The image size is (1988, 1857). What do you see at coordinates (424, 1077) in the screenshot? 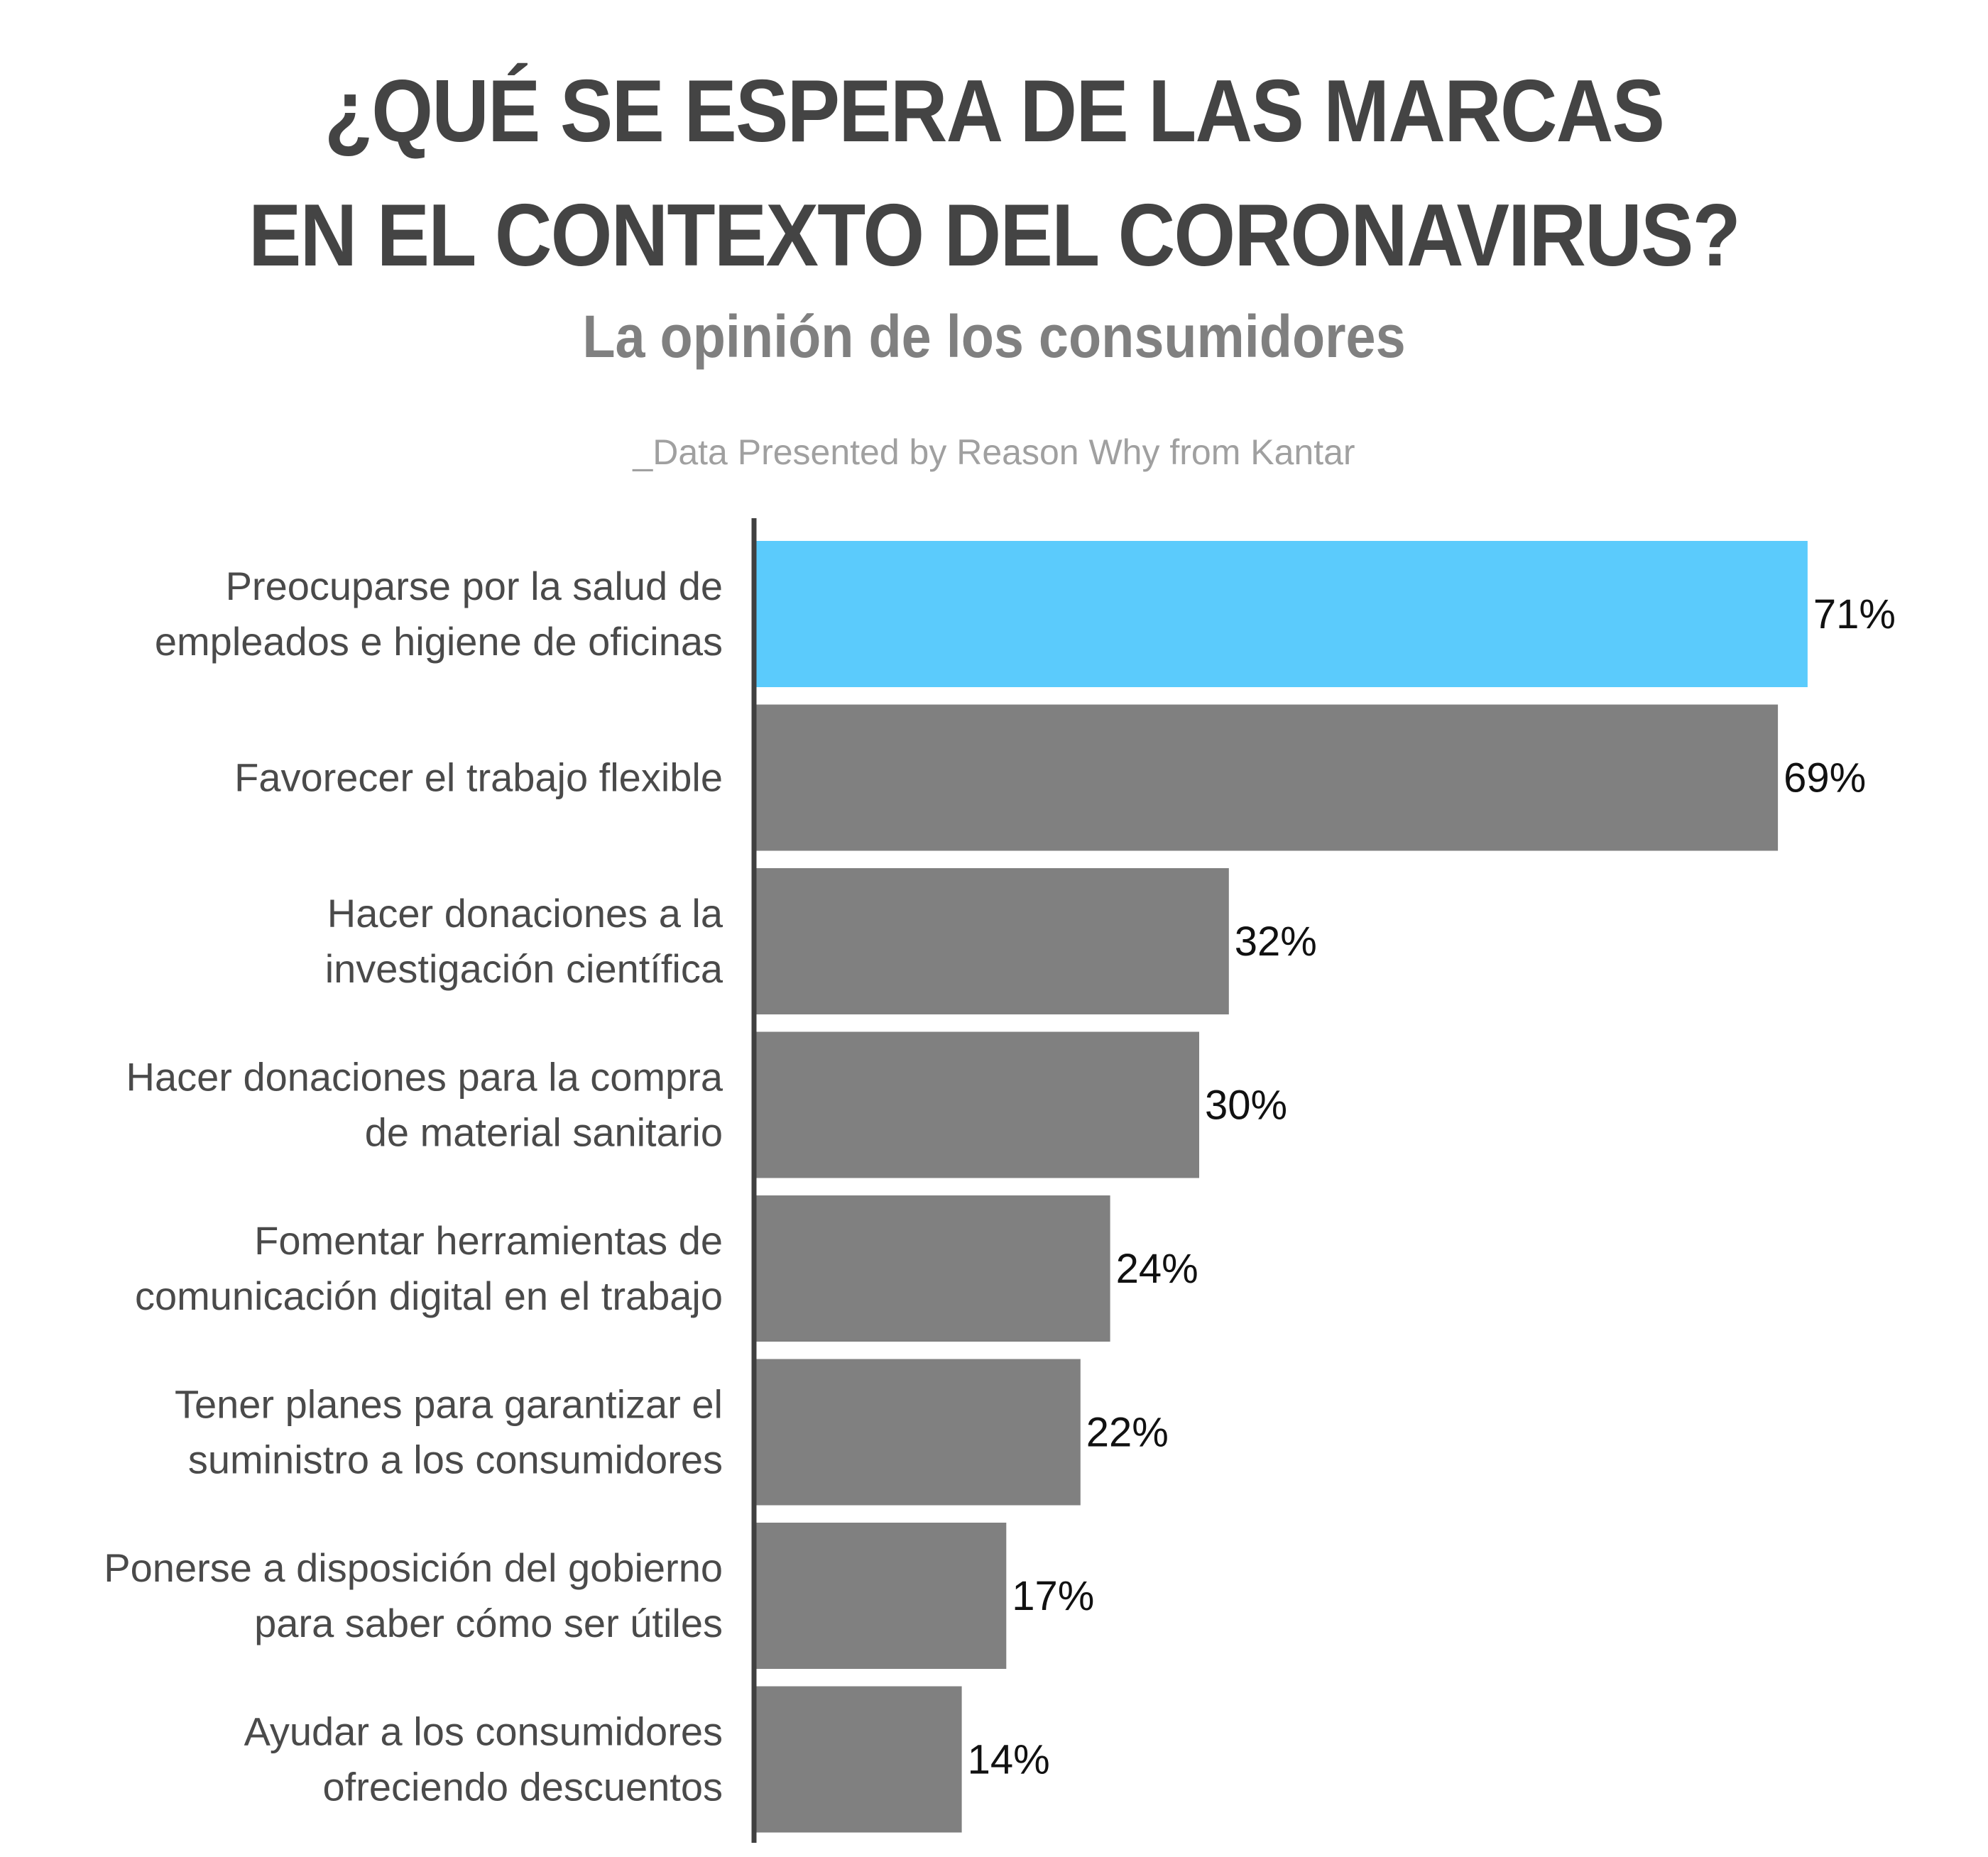
I see `category-label-line: Hacer donaciones para la compra` at bounding box center [424, 1077].